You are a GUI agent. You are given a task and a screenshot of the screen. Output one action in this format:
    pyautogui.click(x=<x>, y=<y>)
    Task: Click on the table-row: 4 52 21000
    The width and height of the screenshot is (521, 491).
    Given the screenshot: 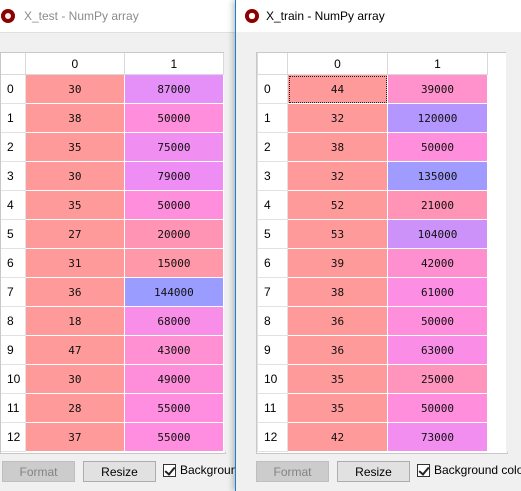 What is the action you would take?
    pyautogui.click(x=372, y=205)
    